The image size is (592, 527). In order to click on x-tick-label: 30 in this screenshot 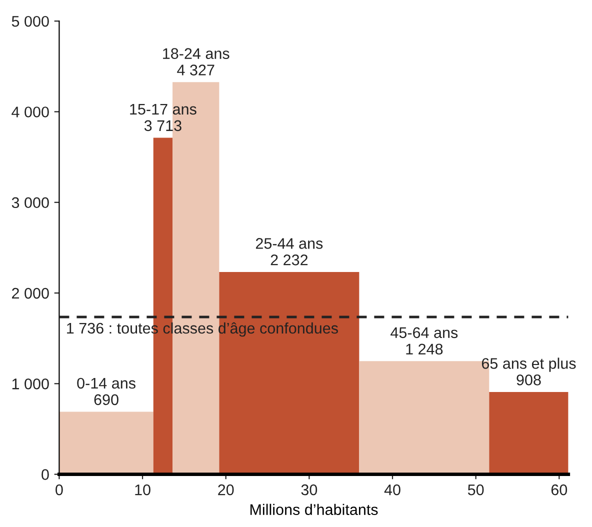, I will do `click(309, 490)`.